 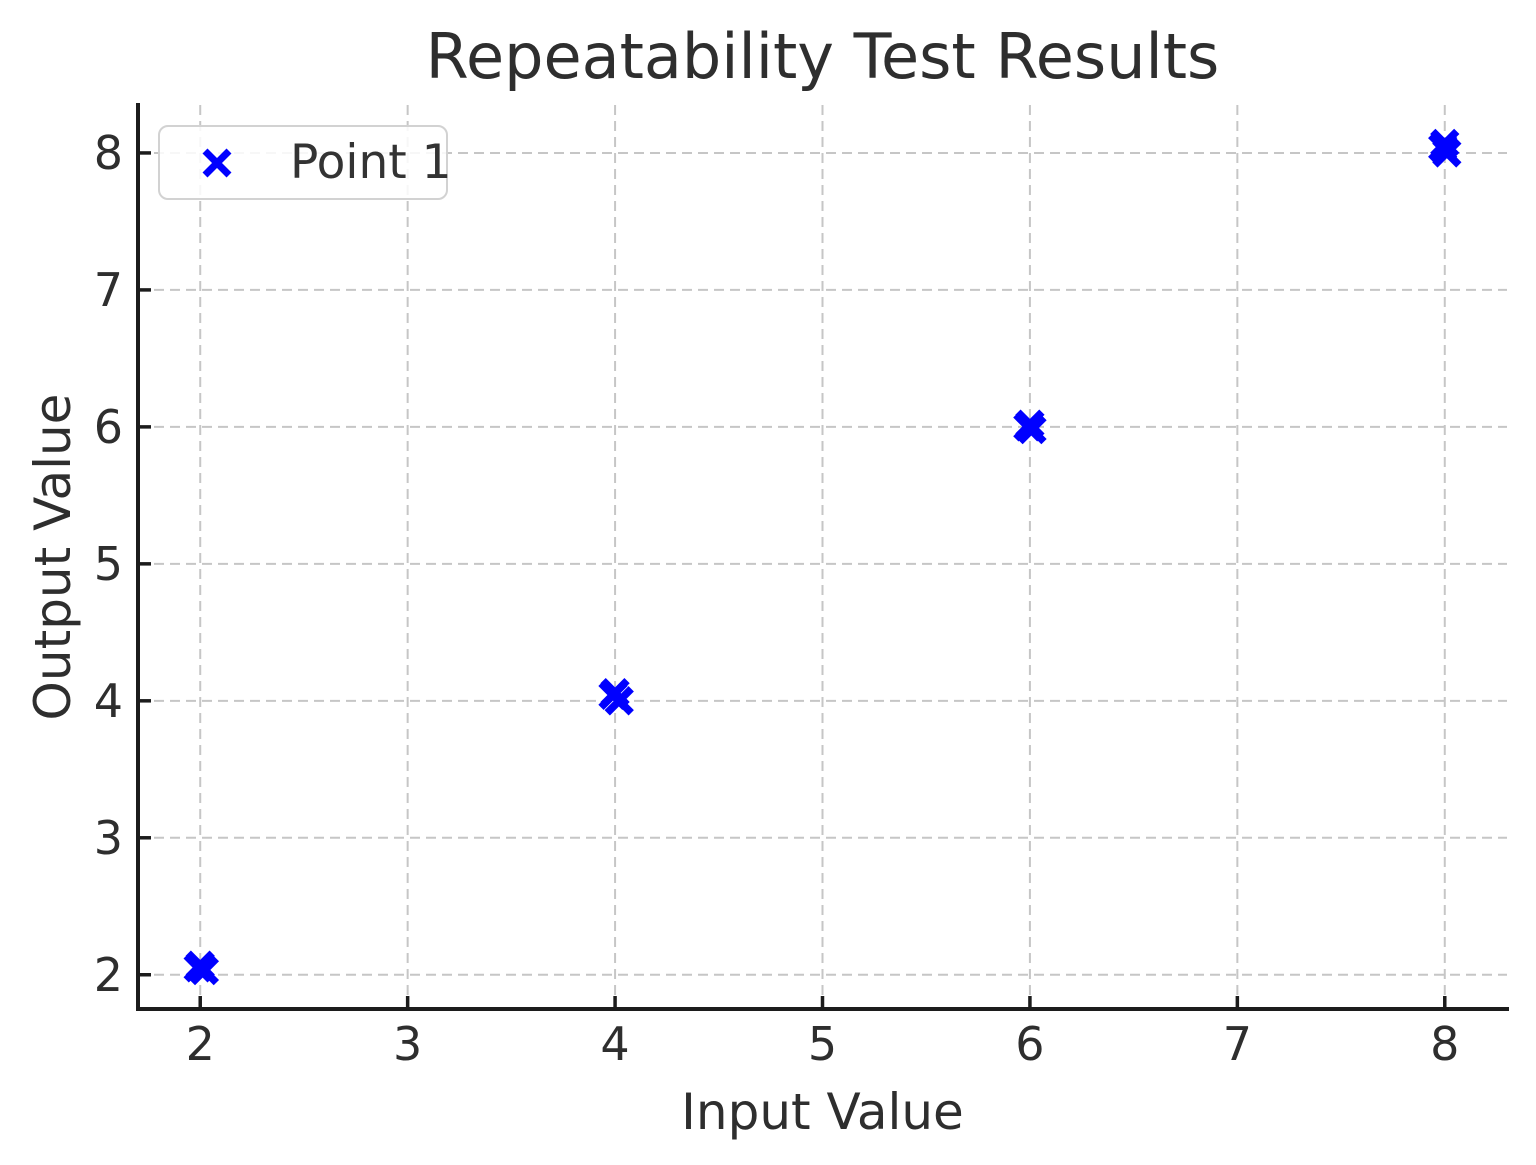 What do you see at coordinates (108, 427) in the screenshot?
I see `y-tick-label: 6` at bounding box center [108, 427].